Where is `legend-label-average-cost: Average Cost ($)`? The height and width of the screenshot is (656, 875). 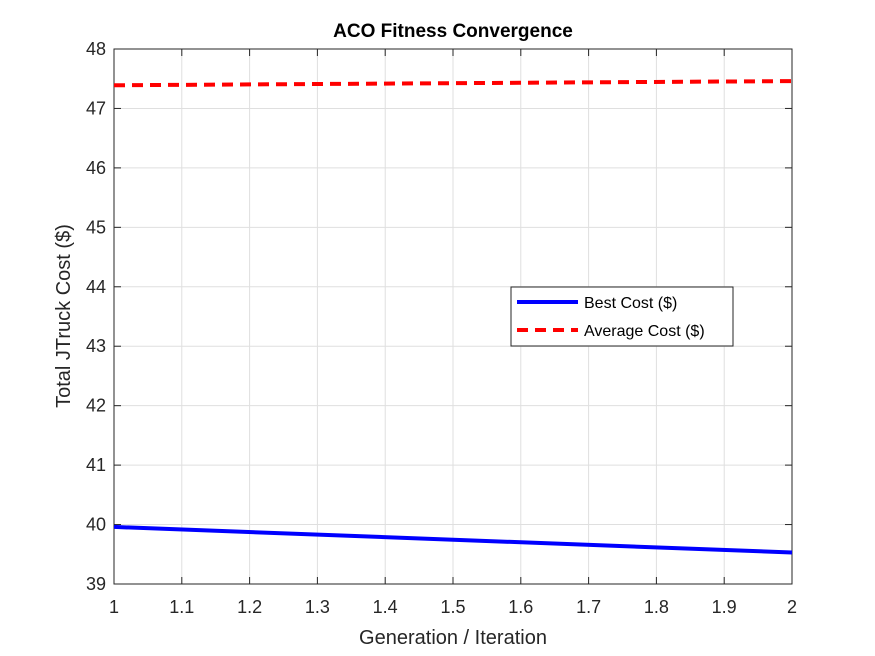
legend-label-average-cost: Average Cost ($) is located at coordinates (644, 331).